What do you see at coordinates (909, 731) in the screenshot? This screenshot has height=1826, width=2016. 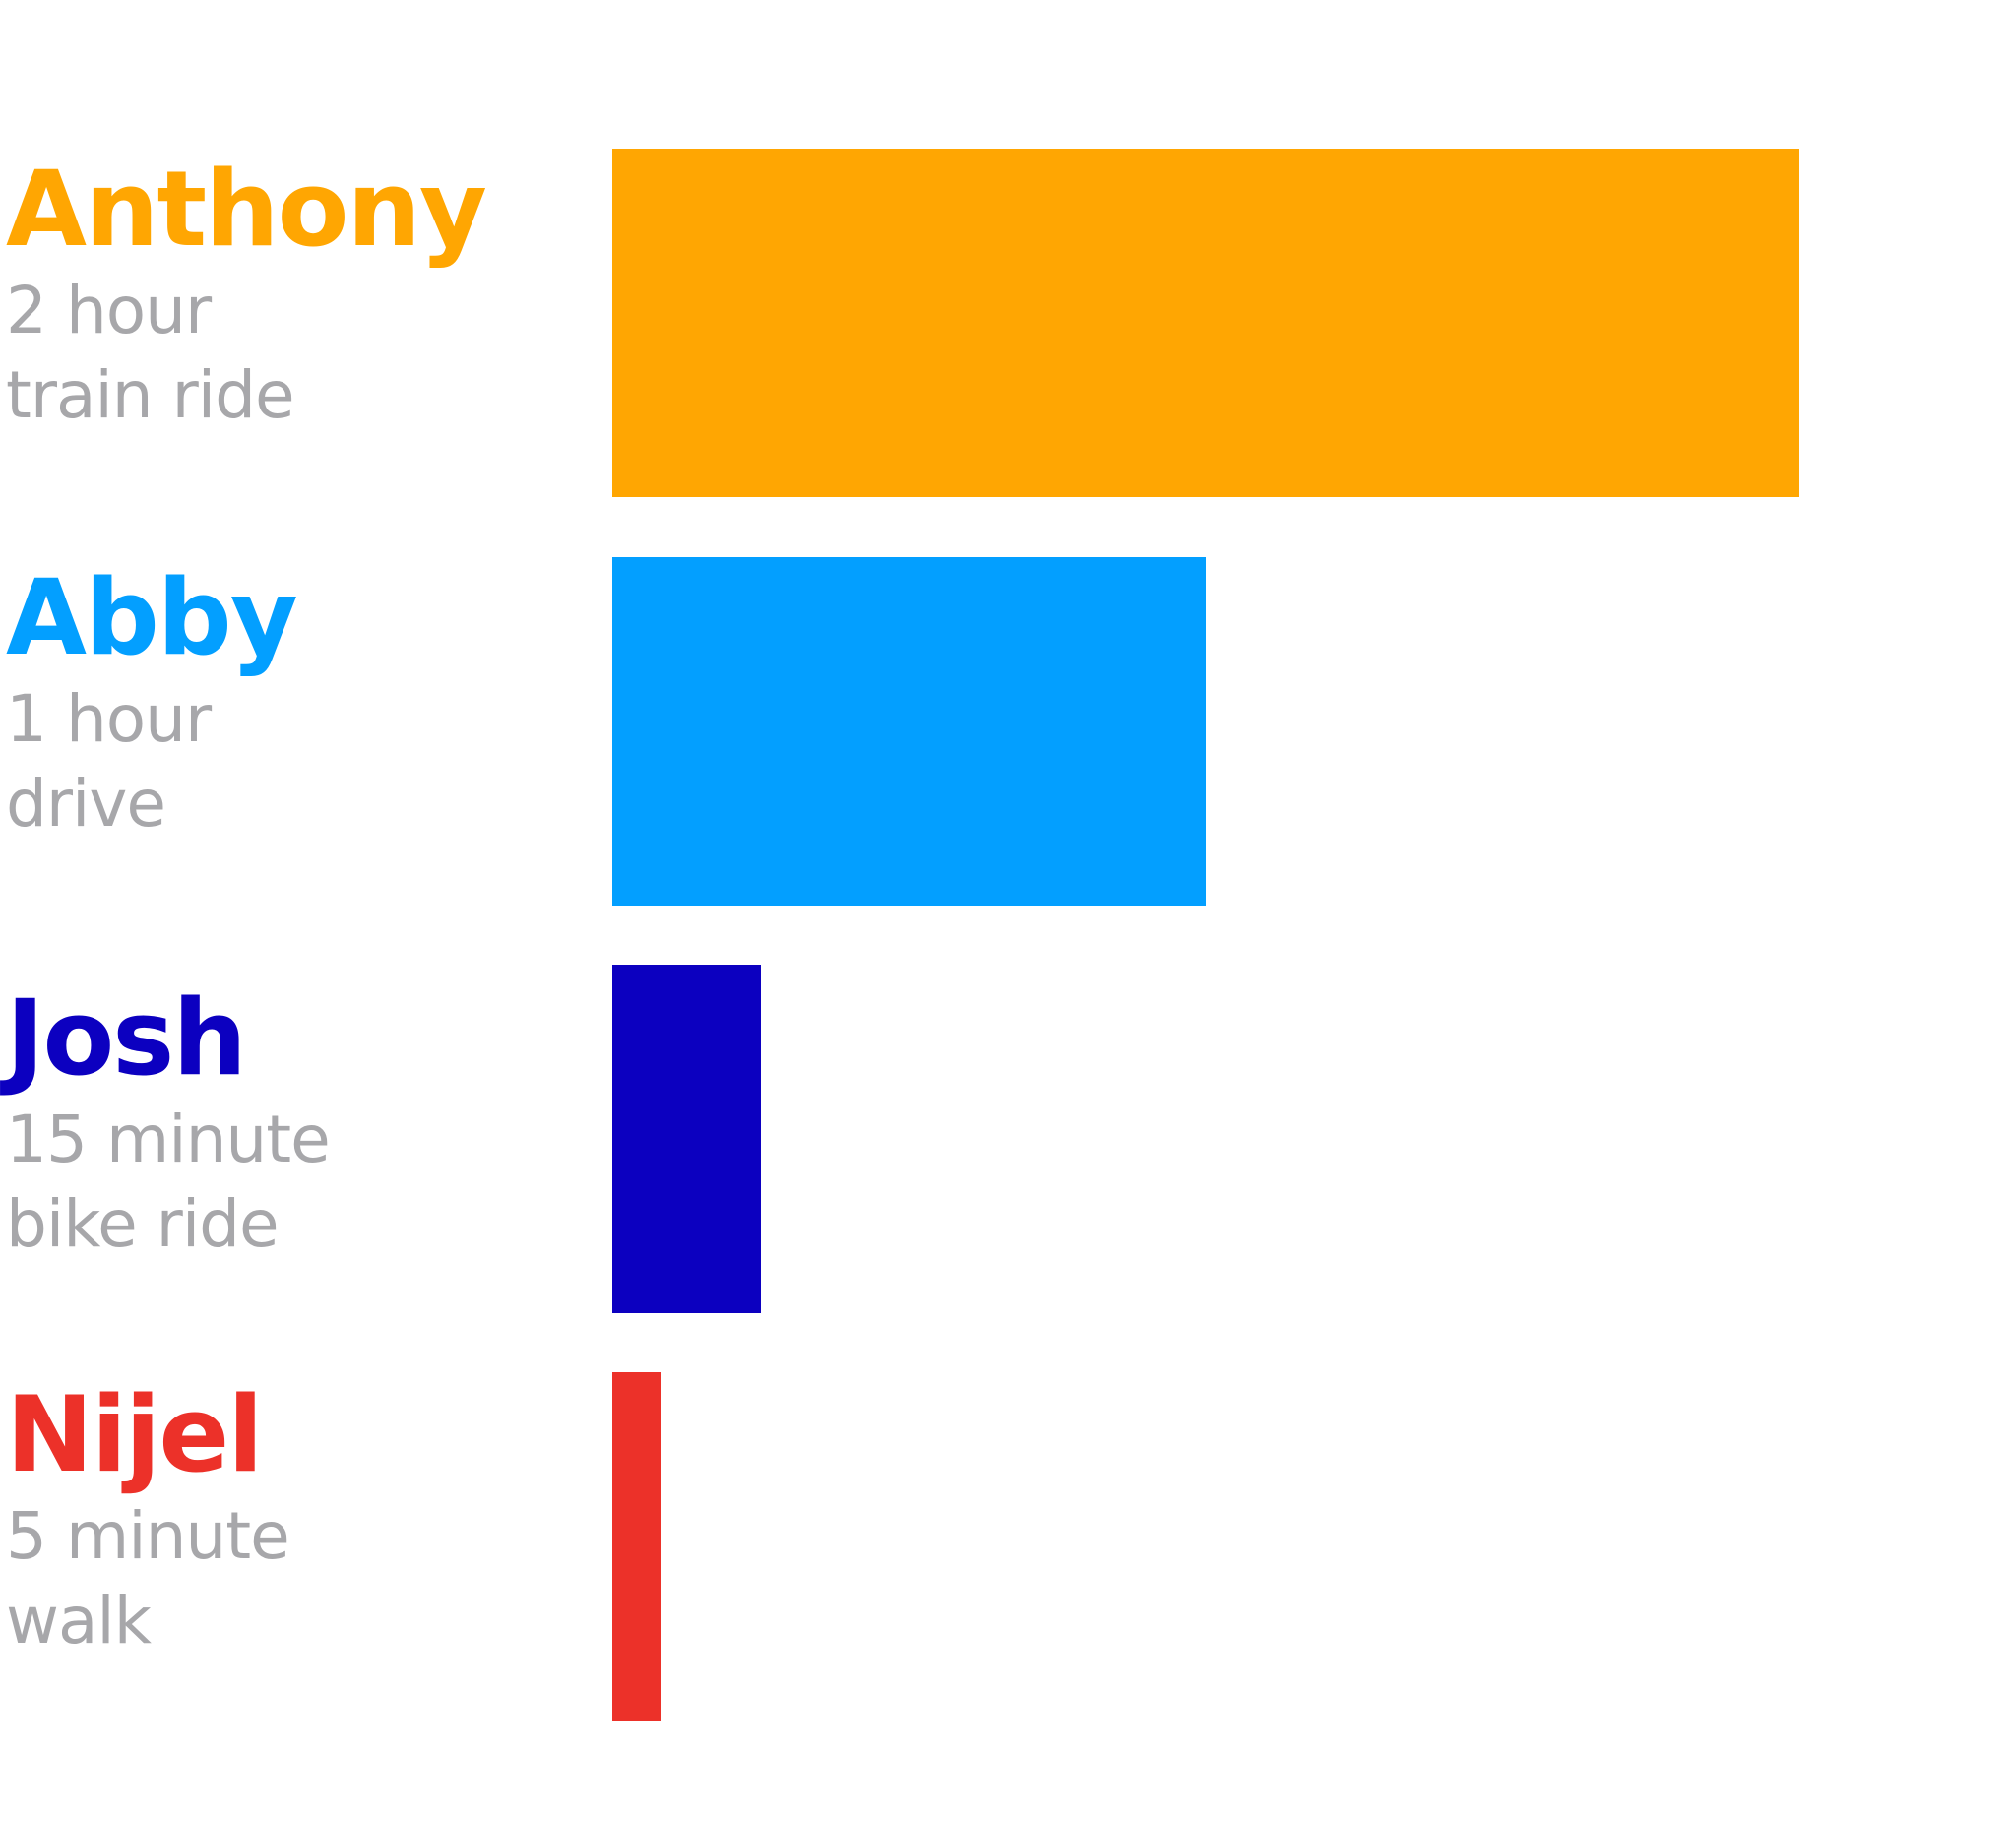 I see `bar-abby` at bounding box center [909, 731].